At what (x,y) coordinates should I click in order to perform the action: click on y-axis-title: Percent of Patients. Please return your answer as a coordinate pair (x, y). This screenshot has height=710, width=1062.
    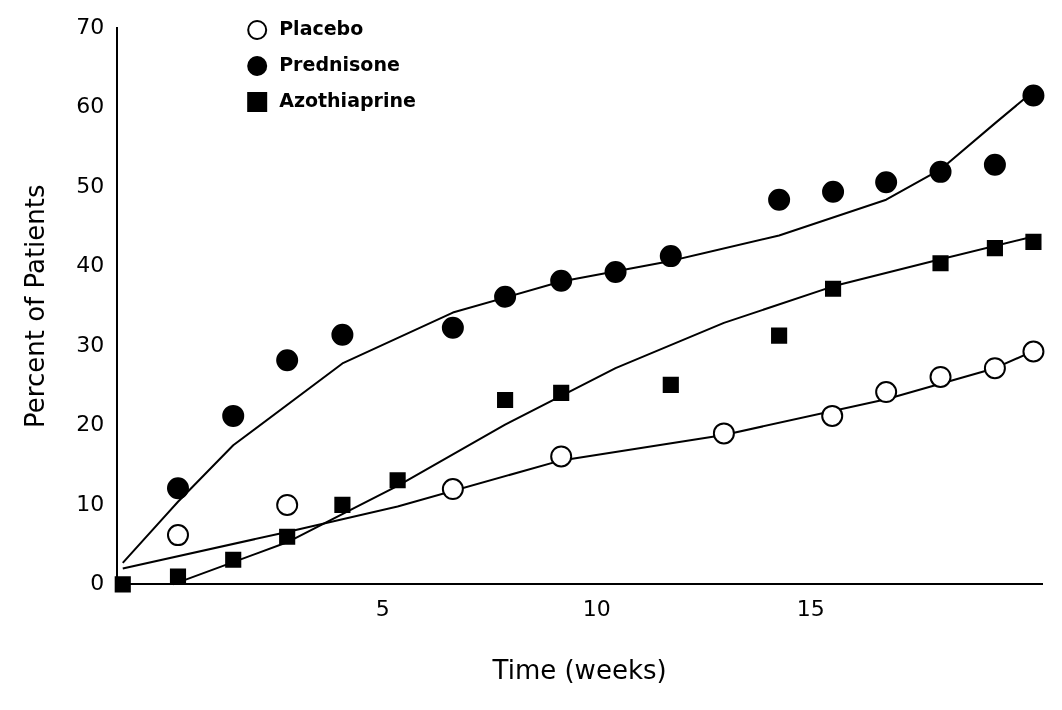
    Looking at the image, I should click on (35, 306).